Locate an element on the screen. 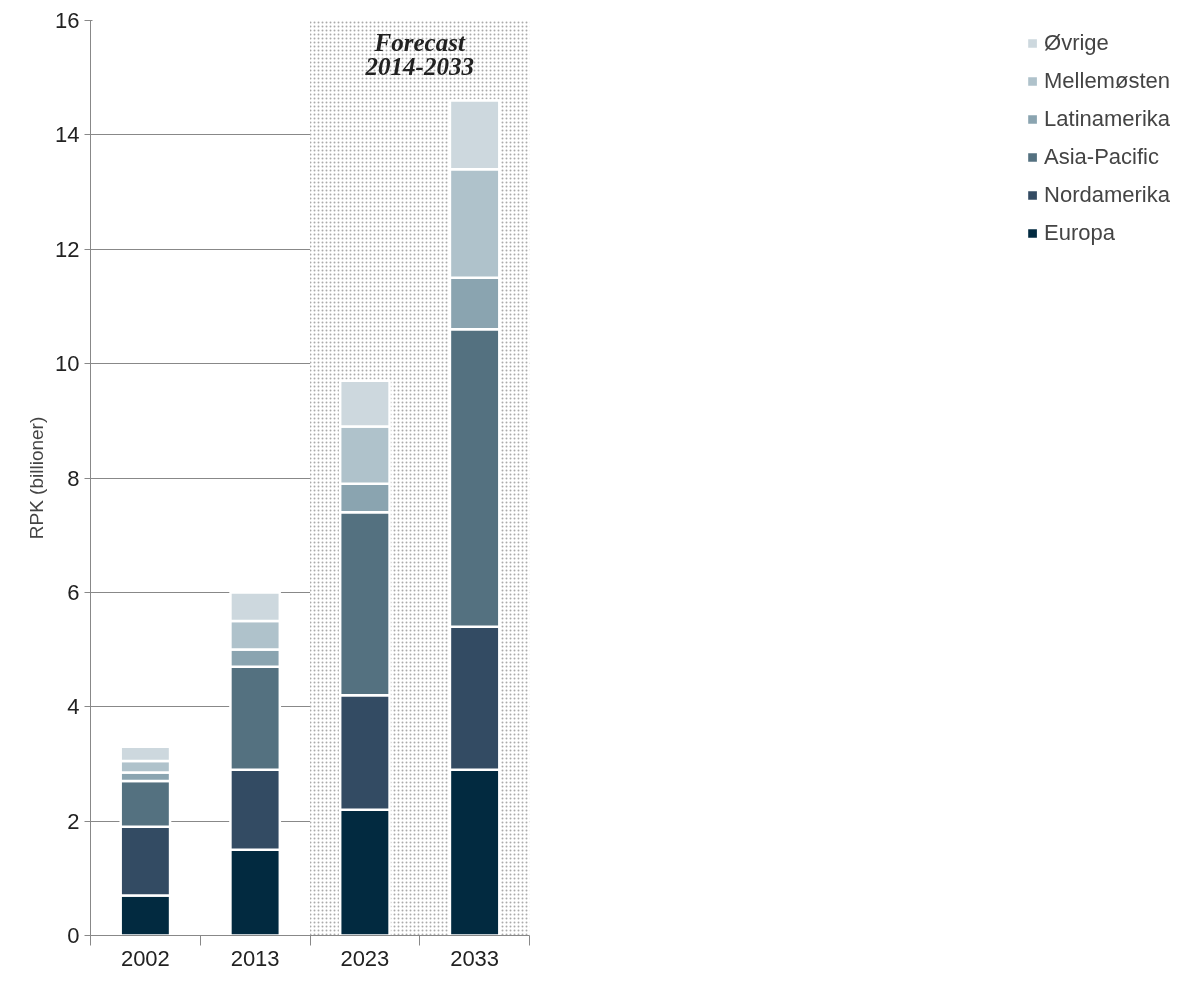 This screenshot has height=993, width=1188. legend-label: Asia-Pacific is located at coordinates (1101, 157).